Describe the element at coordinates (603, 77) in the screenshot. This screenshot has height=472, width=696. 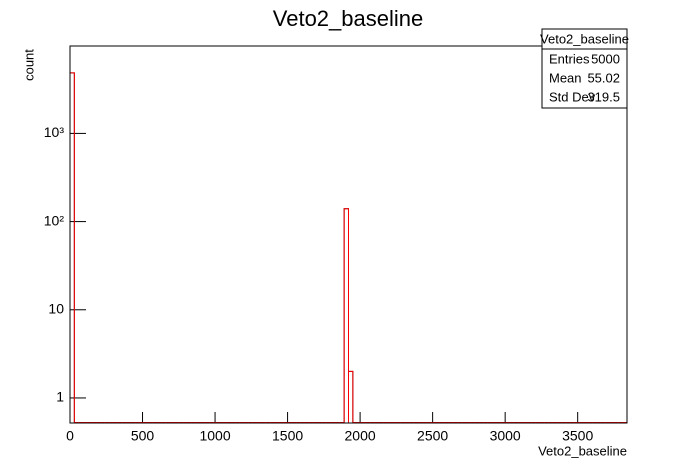
I see `stats-value: 55.02` at that location.